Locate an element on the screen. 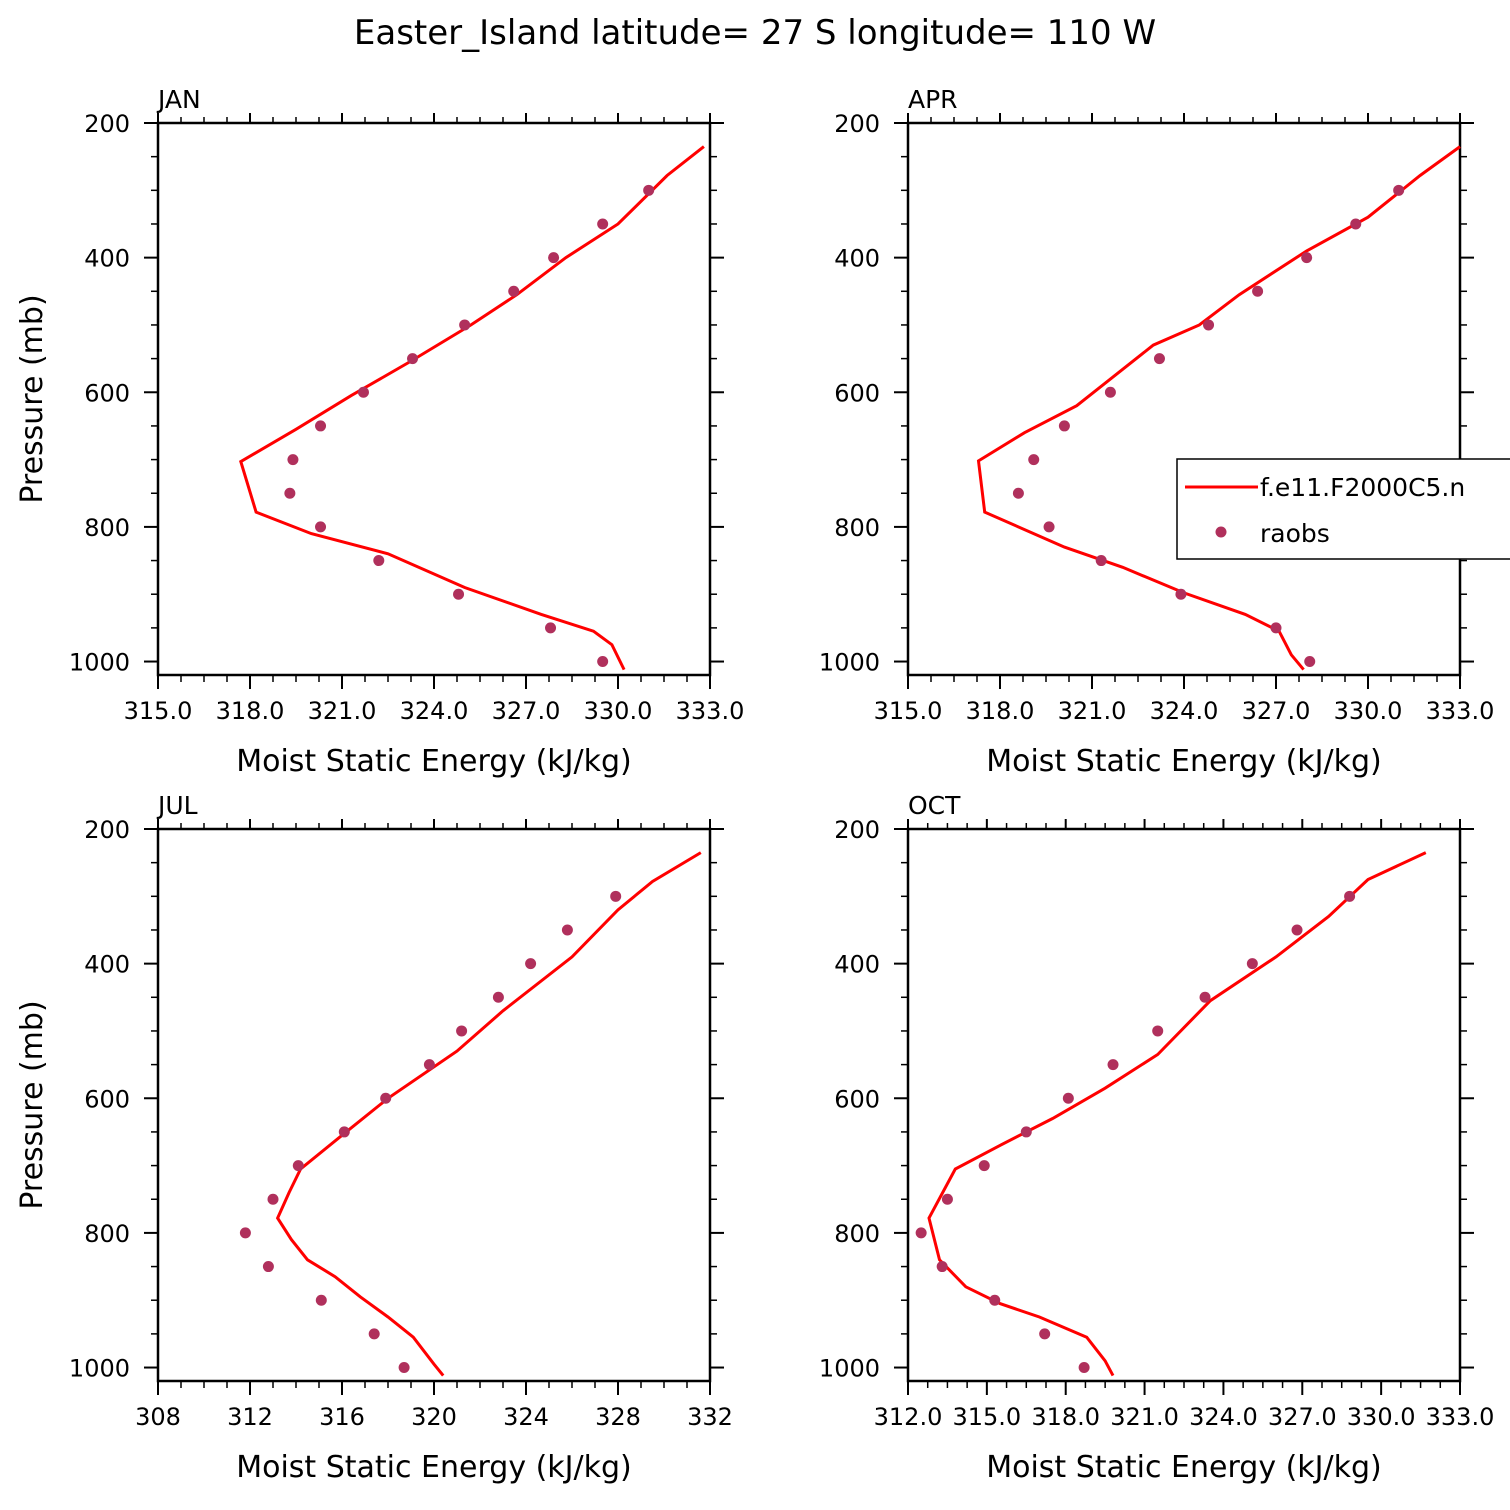 This screenshot has width=1510, height=1510. plot-frame is located at coordinates (434, 1105).